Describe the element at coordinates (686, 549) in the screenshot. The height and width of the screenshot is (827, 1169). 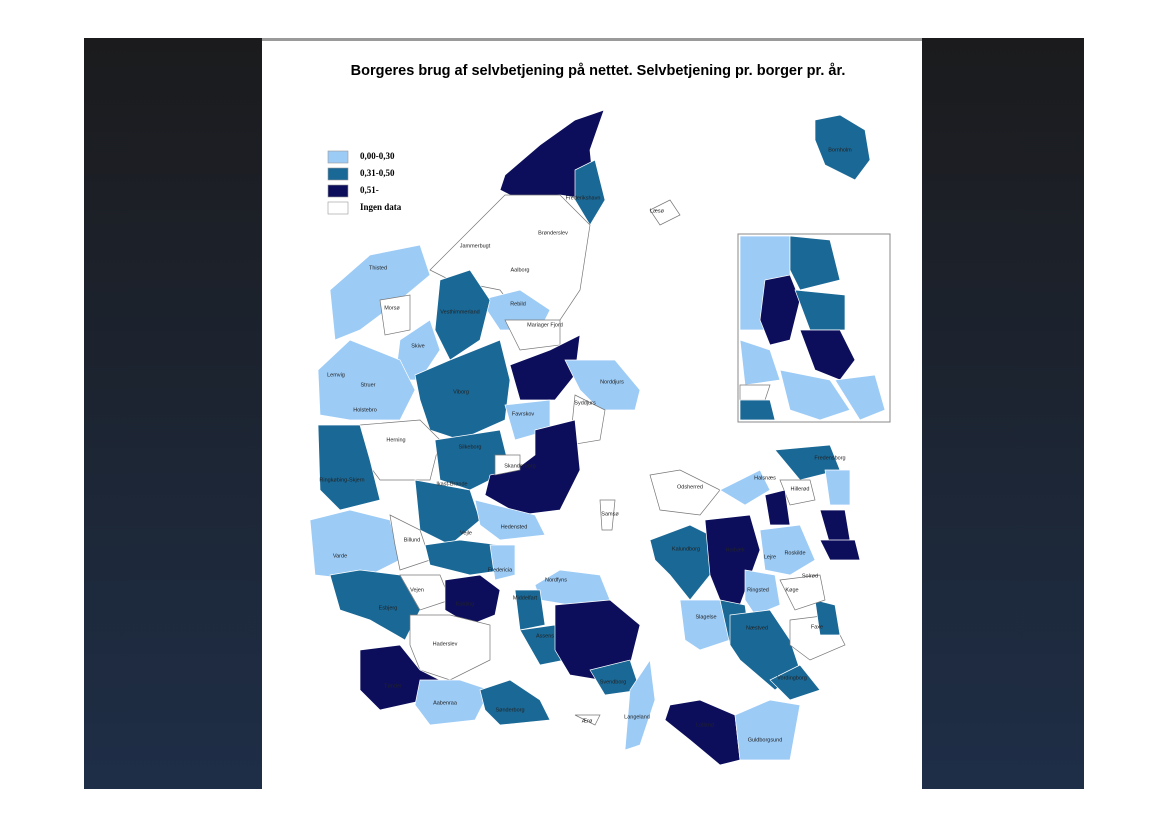
I see `municipality-label: Kalundborg` at that location.